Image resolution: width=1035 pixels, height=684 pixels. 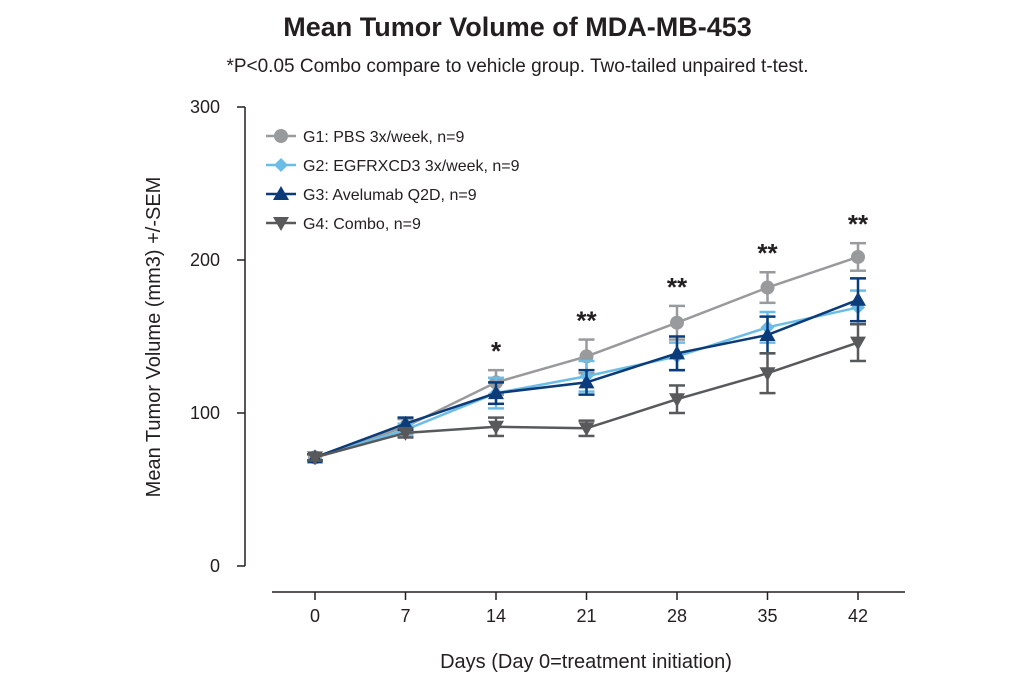 I want to click on y-tick-label: 200, so click(x=205, y=260).